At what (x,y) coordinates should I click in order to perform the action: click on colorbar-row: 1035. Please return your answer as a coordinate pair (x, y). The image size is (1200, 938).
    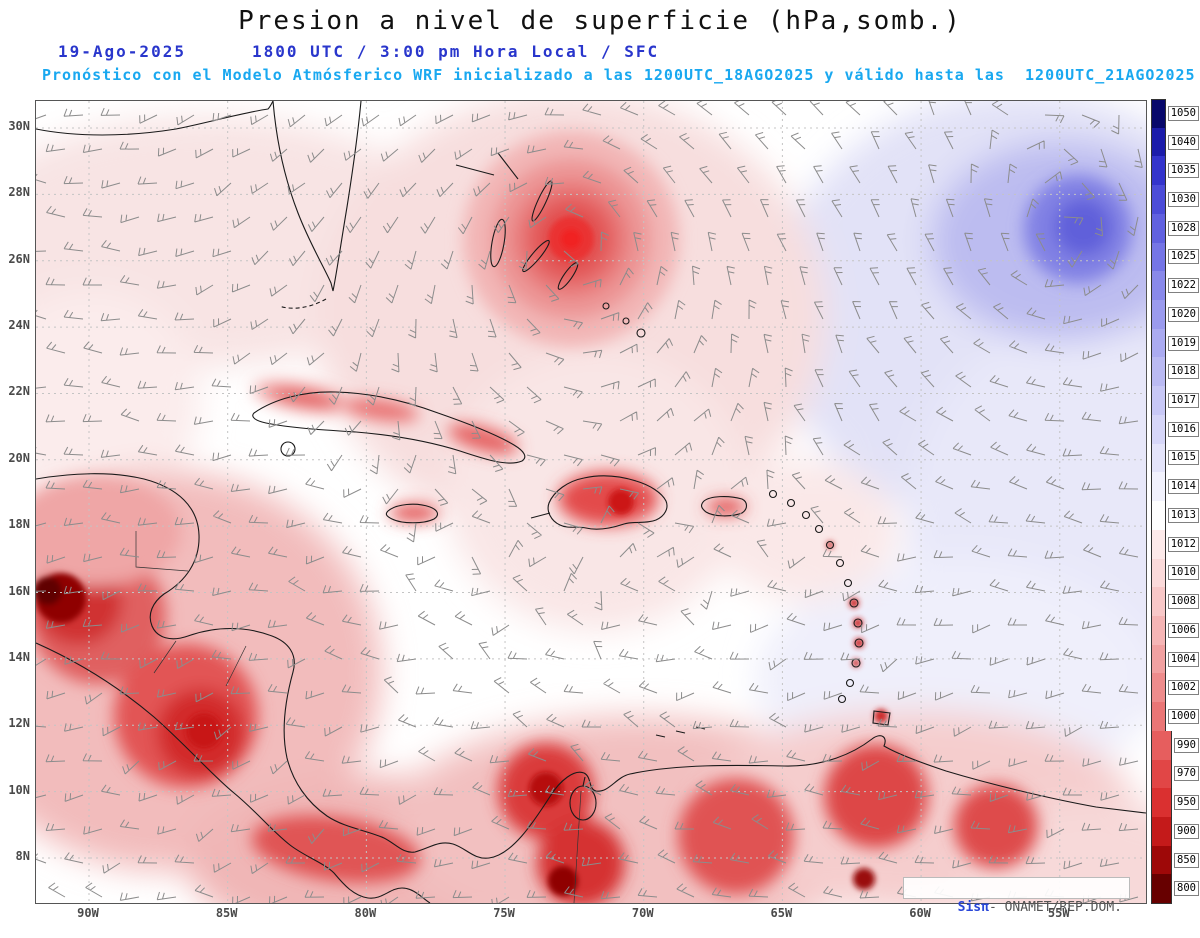
    Looking at the image, I should click on (1175, 171).